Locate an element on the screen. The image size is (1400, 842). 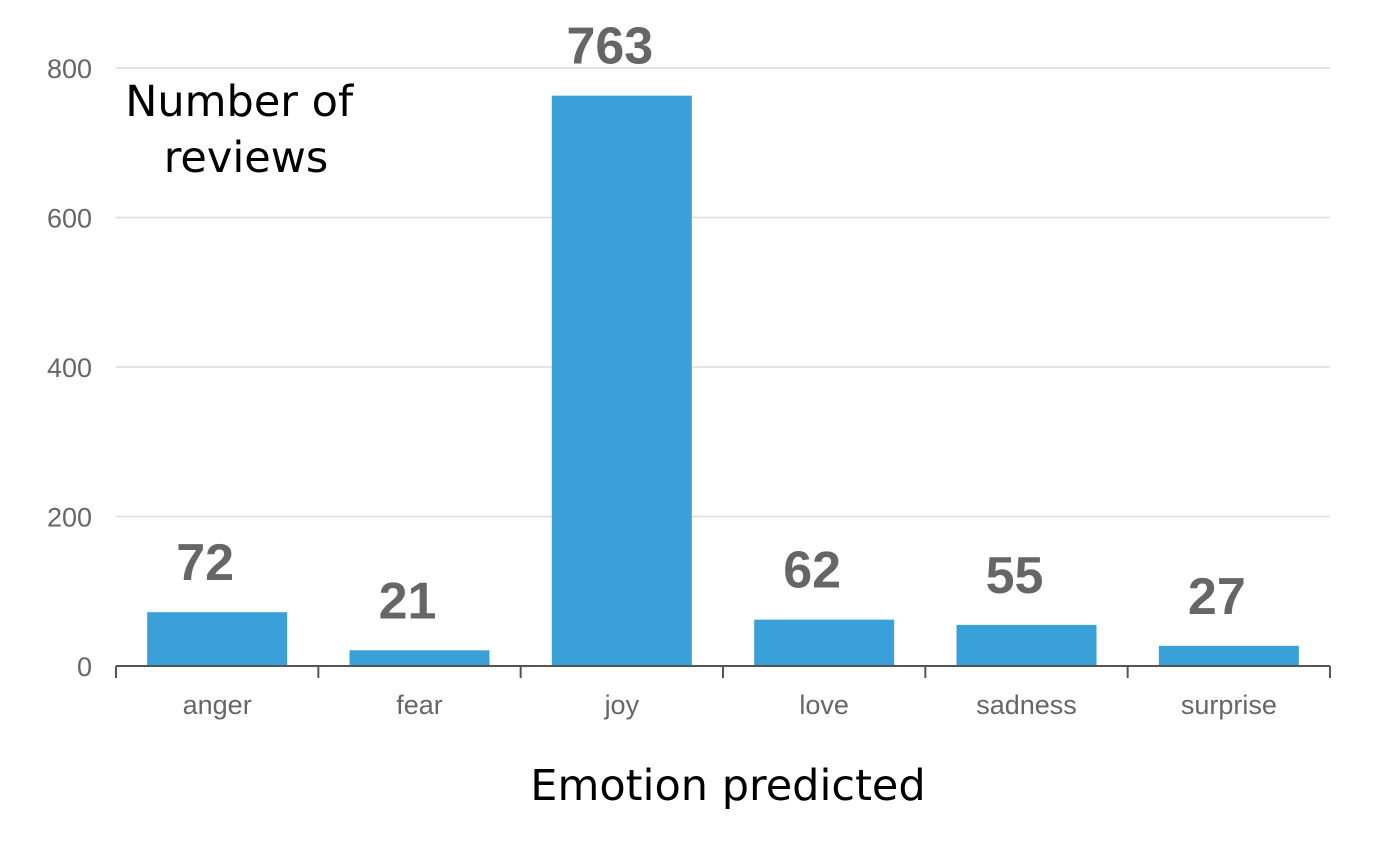
x-axis-title: Emotion predicted is located at coordinates (727, 786).